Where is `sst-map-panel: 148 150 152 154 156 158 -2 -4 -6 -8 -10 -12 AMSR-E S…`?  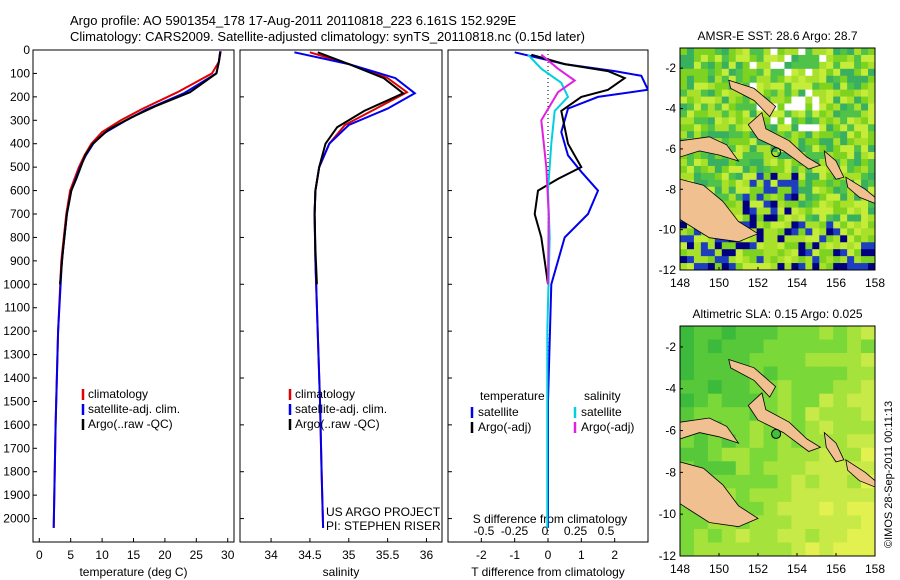
sst-map-panel: 148 150 152 154 156 158 -2 -4 -6 -8 -10 -12 AMSR-E S… is located at coordinates (772, 159).